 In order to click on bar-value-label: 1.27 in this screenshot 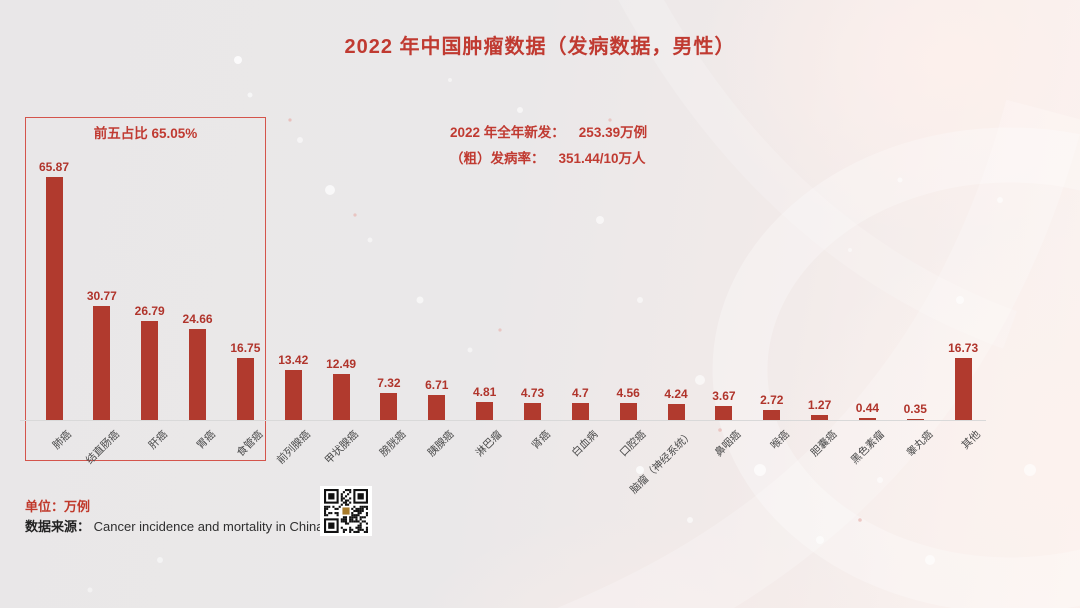, I will do `click(819, 405)`.